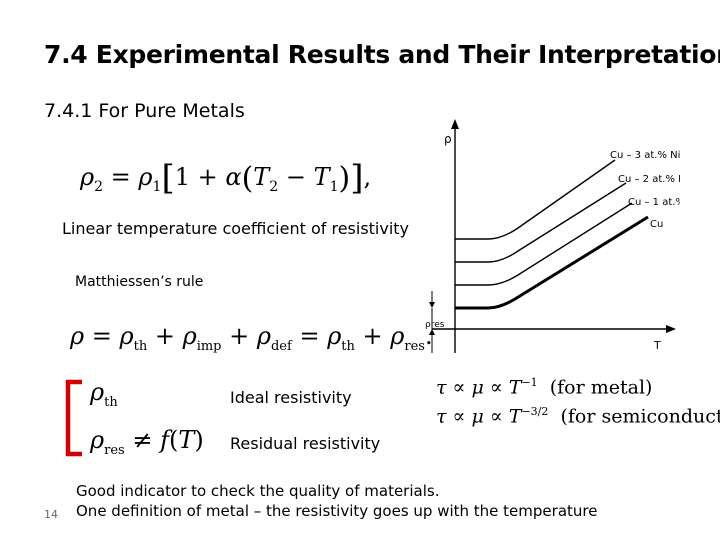 The width and height of the screenshot is (720, 540). I want to click on curve-cu-2ni, so click(541, 222).